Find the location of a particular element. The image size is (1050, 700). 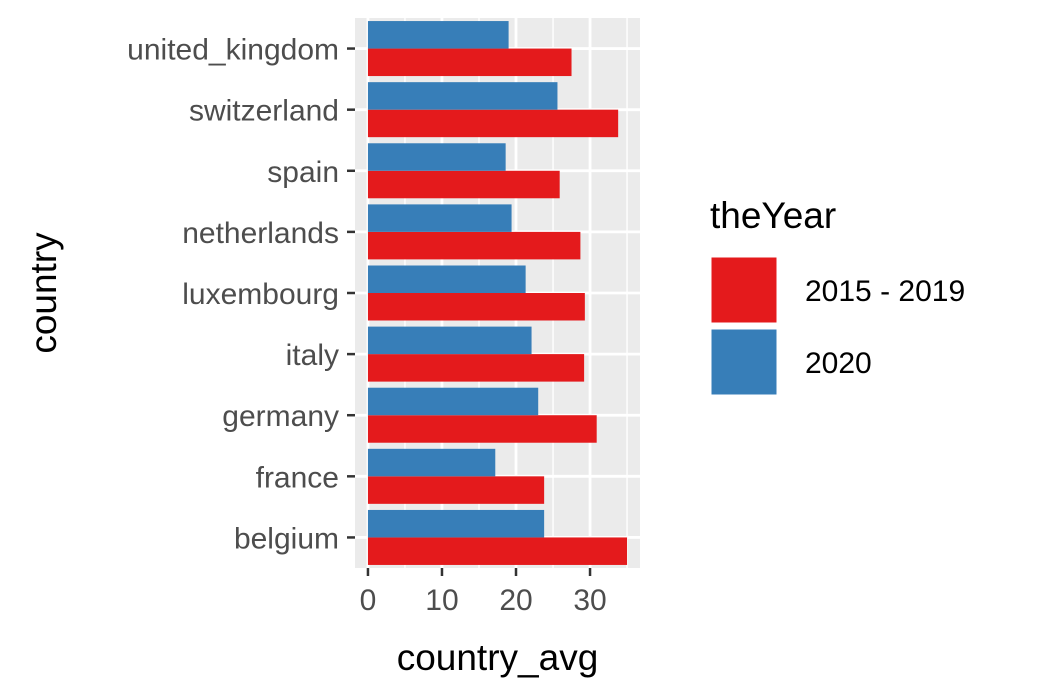

bar-spain-2015-2019 is located at coordinates (463, 184).